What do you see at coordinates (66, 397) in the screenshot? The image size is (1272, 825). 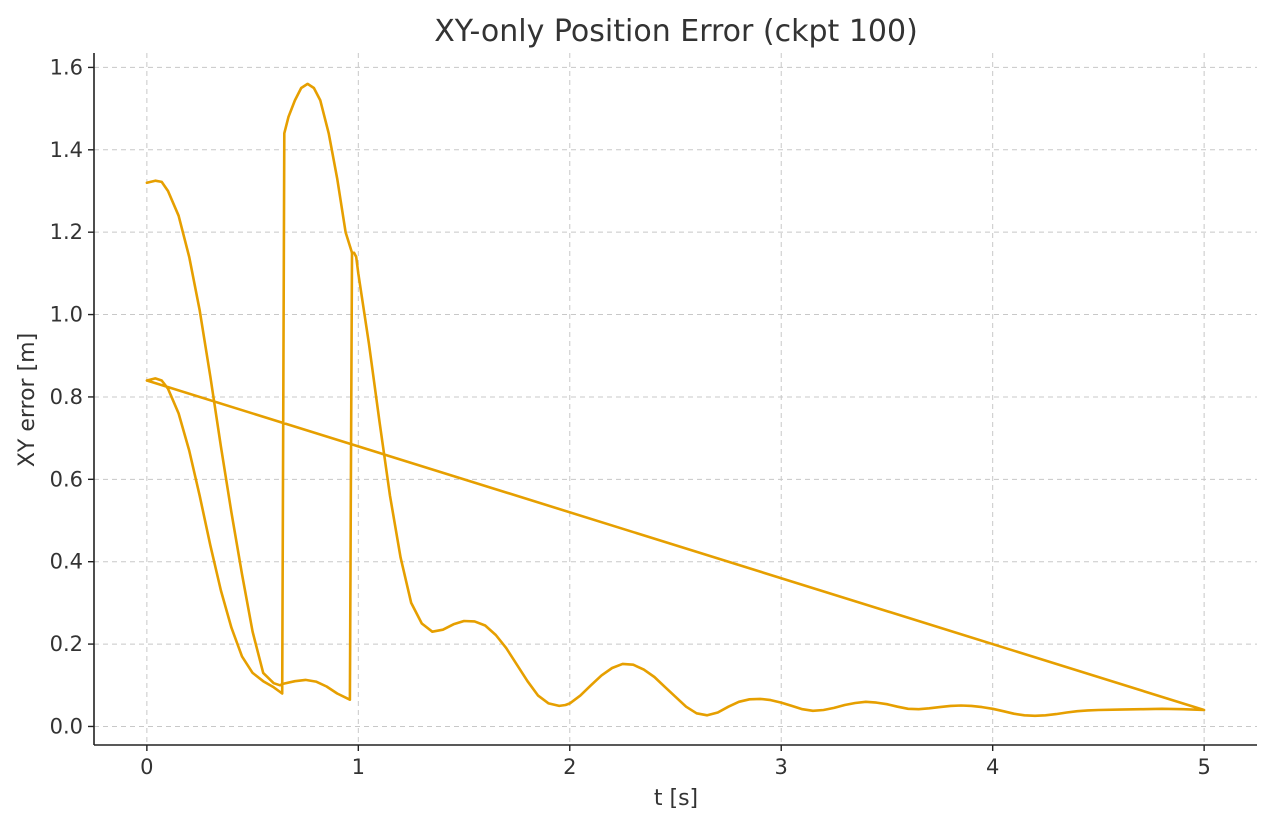 I see `y-tick-label: 0.8` at bounding box center [66, 397].